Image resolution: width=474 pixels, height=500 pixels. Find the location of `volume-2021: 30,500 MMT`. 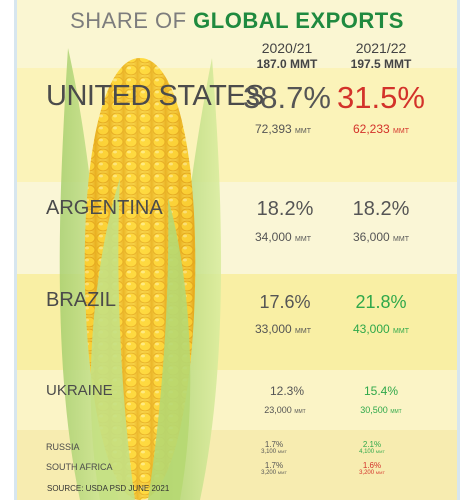

volume-2021: 30,500 MMT is located at coordinates (381, 410).